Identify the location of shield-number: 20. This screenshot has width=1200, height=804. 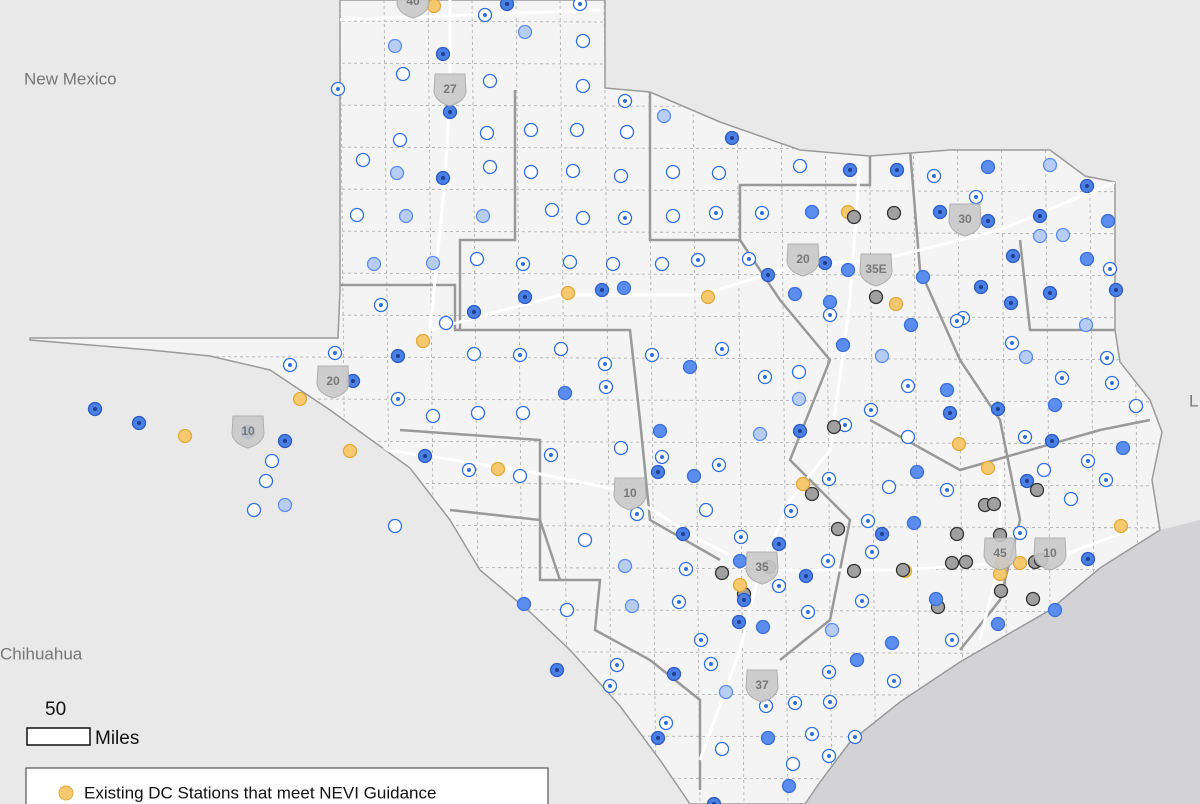
(333, 381).